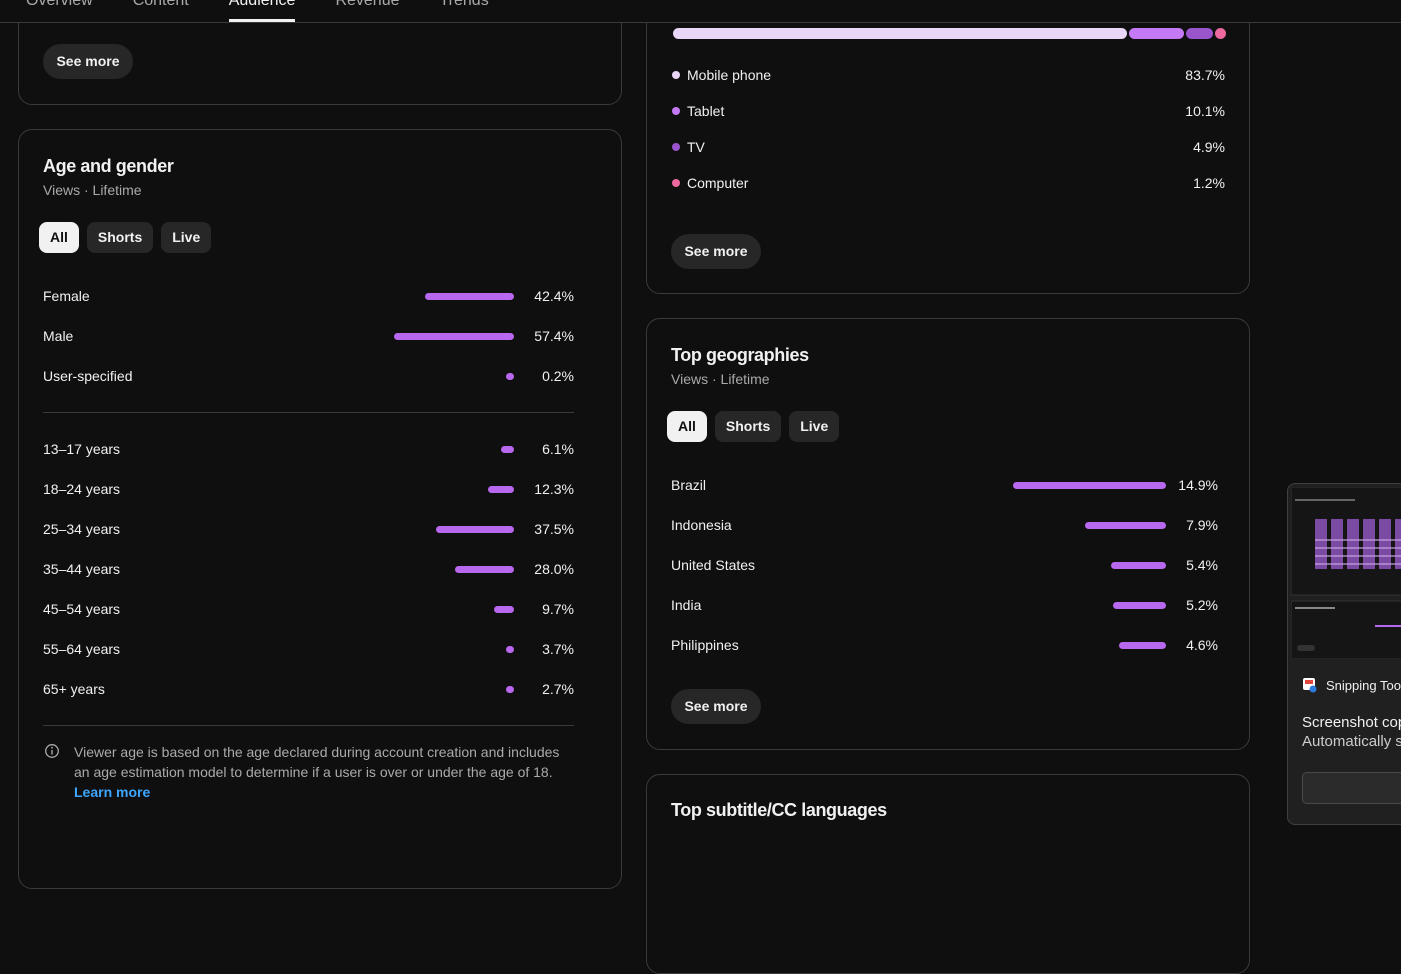 This screenshot has height=974, width=1401. What do you see at coordinates (82, 609) in the screenshot?
I see `row-label: 45–54 years` at bounding box center [82, 609].